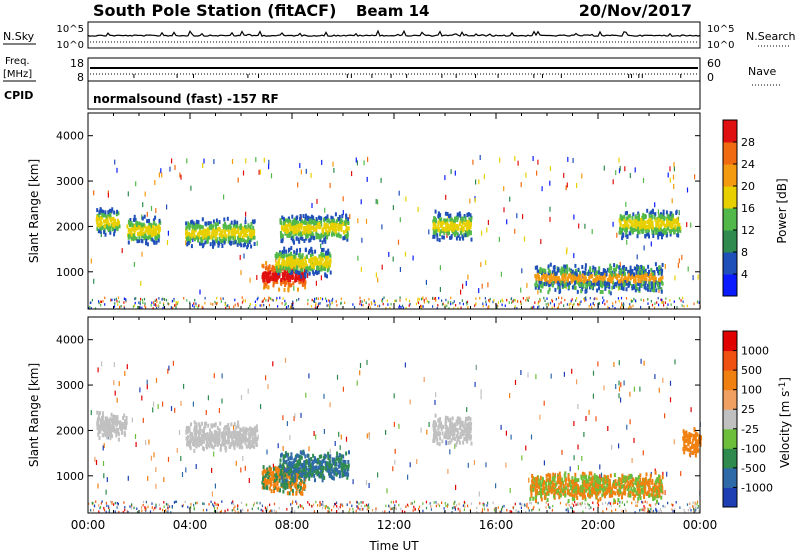 This screenshot has height=554, width=800. Describe the element at coordinates (70, 226) in the screenshot. I see `y-tick-label: 2000` at that location.